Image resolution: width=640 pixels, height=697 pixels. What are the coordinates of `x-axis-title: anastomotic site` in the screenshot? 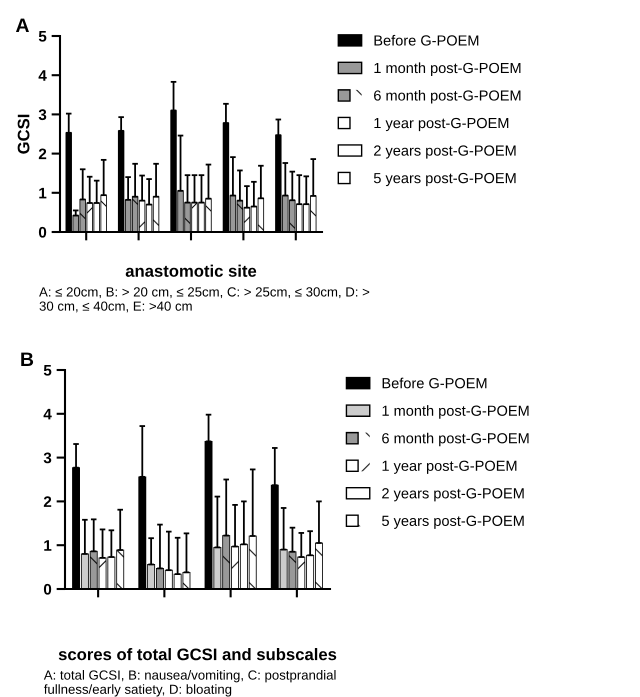 It's located at (191, 270).